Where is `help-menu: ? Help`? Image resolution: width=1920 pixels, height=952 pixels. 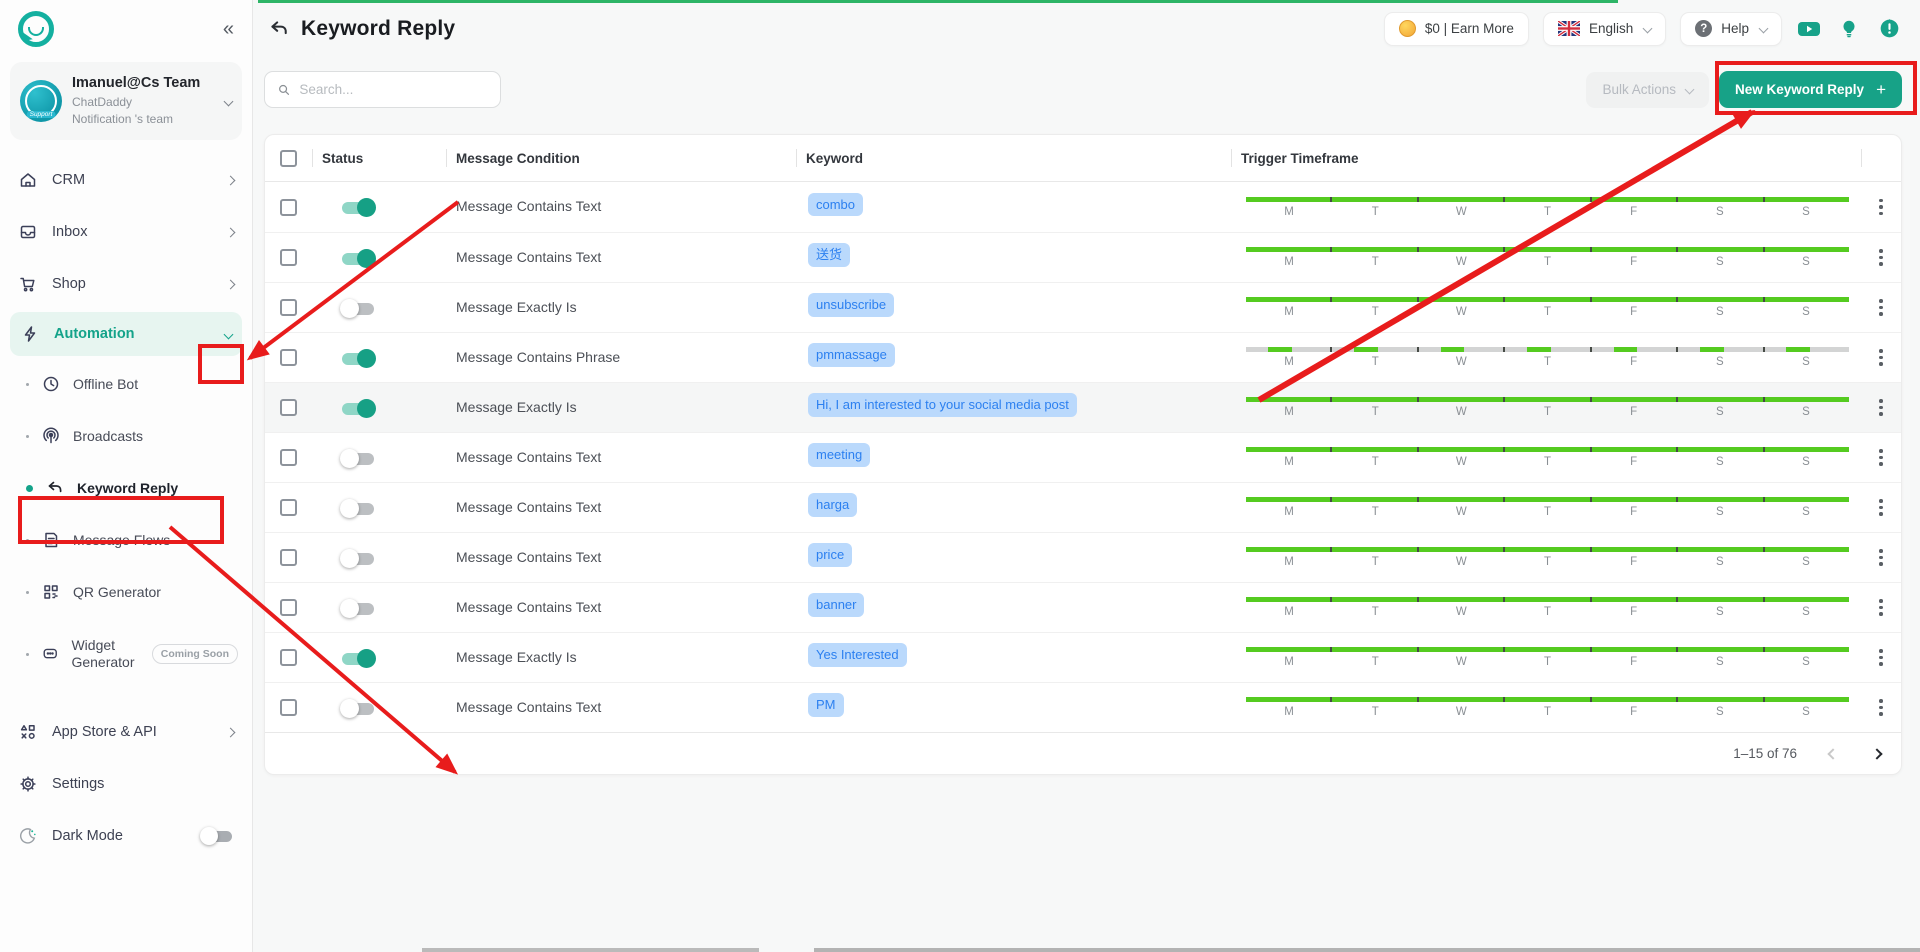 help-menu: ? Help is located at coordinates (1731, 28).